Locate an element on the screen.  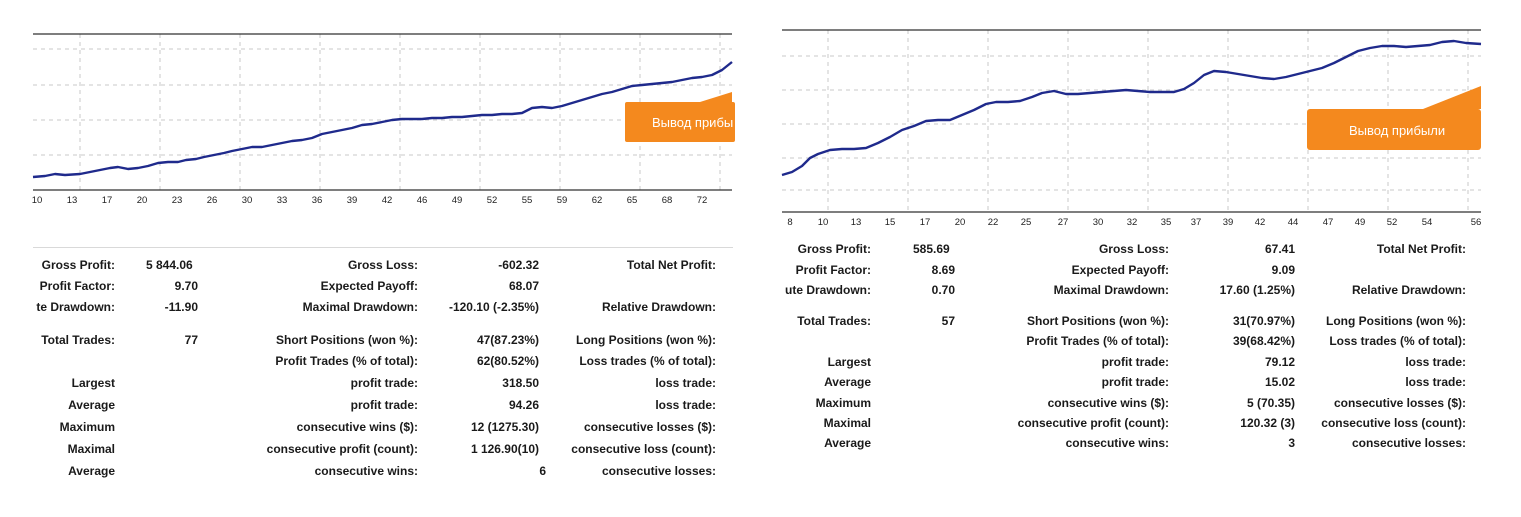
gross-loss-value: 67.41 is located at coordinates (1279, 249).